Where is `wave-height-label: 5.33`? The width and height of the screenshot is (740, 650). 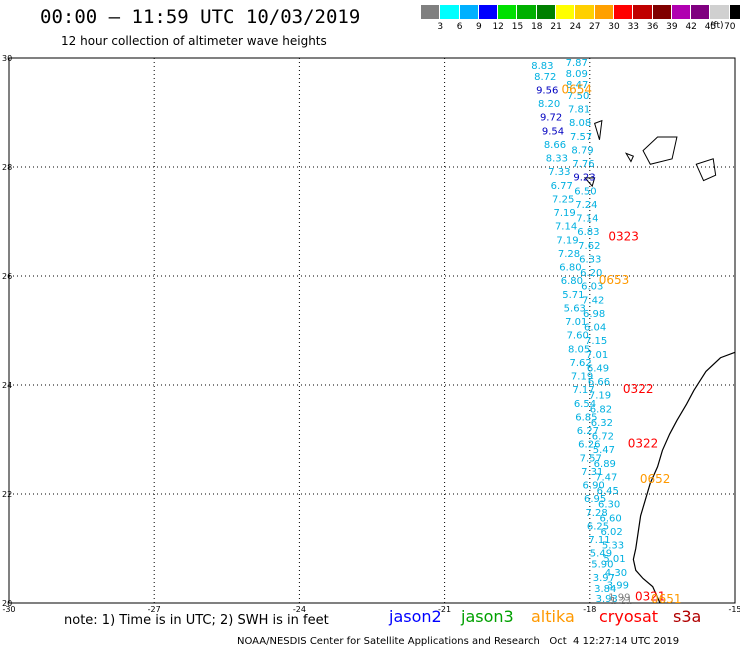 wave-height-label: 5.33 is located at coordinates (613, 546).